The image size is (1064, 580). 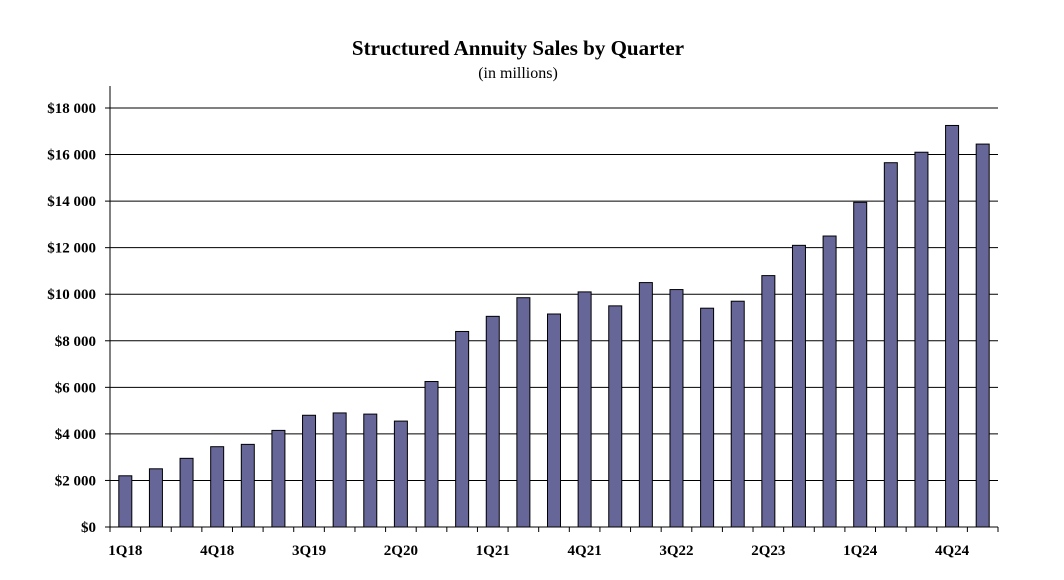 What do you see at coordinates (401, 551) in the screenshot?
I see `x-tick-label: 2Q20` at bounding box center [401, 551].